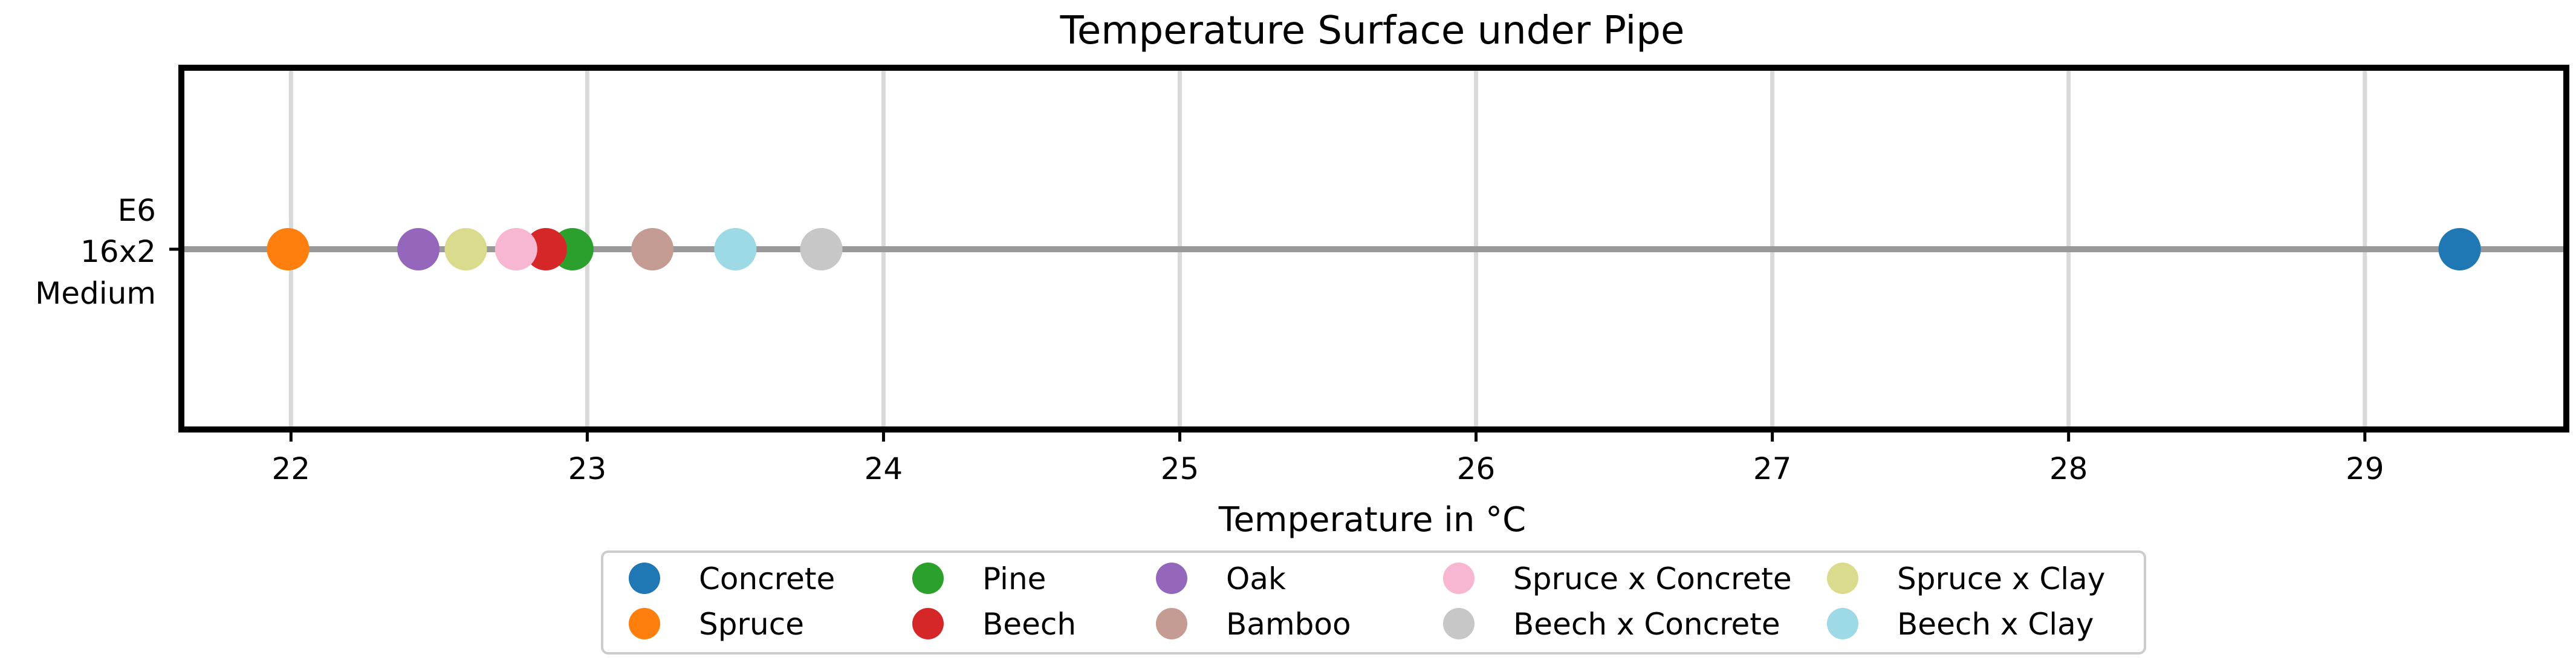 The height and width of the screenshot is (666, 2576). I want to click on y-category-label: E6 16x2 Medium, so click(108, 252).